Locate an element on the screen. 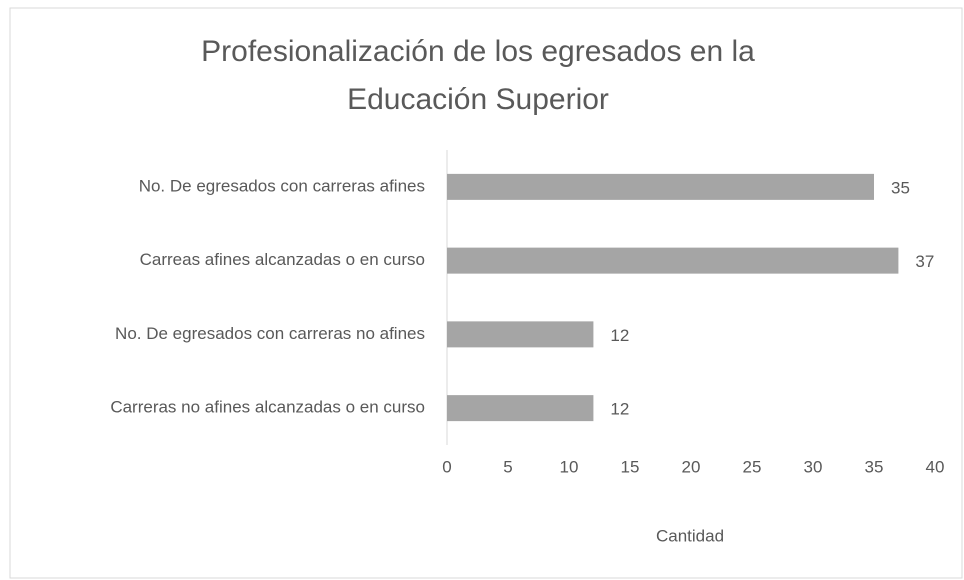 This screenshot has width=964, height=580. x-tick-label: 15 is located at coordinates (630, 466).